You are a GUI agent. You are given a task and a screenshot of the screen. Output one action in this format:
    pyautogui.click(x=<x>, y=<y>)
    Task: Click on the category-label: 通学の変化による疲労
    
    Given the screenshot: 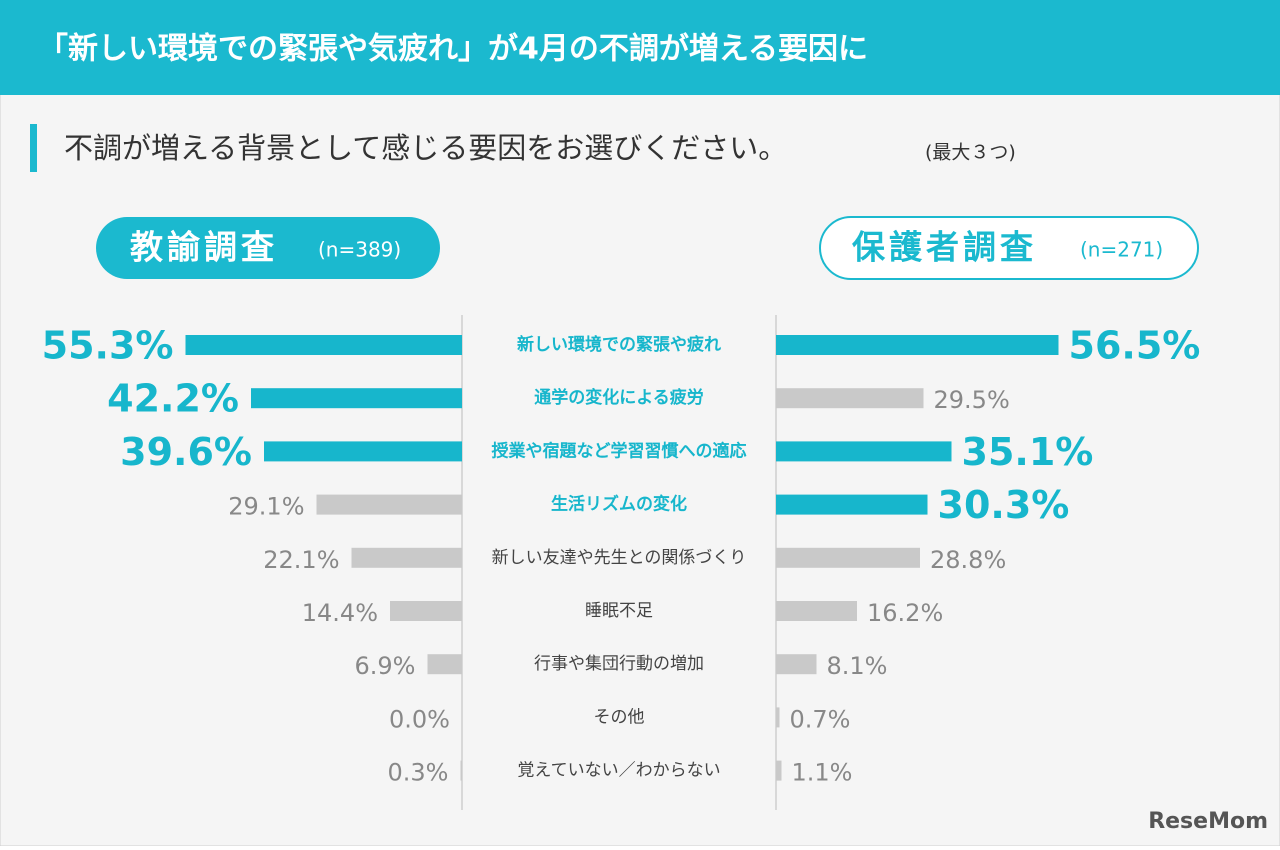 What is the action you would take?
    pyautogui.click(x=619, y=397)
    